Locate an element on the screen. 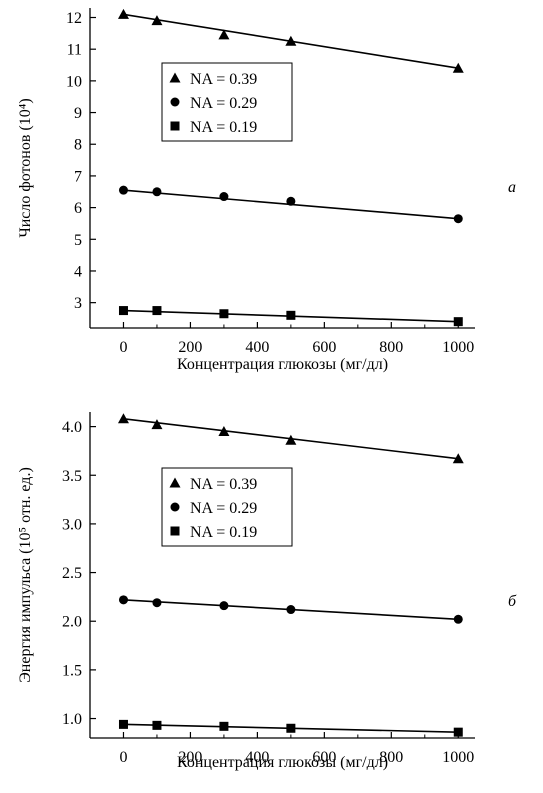  y-tick-label: 12 is located at coordinates (74, 18).